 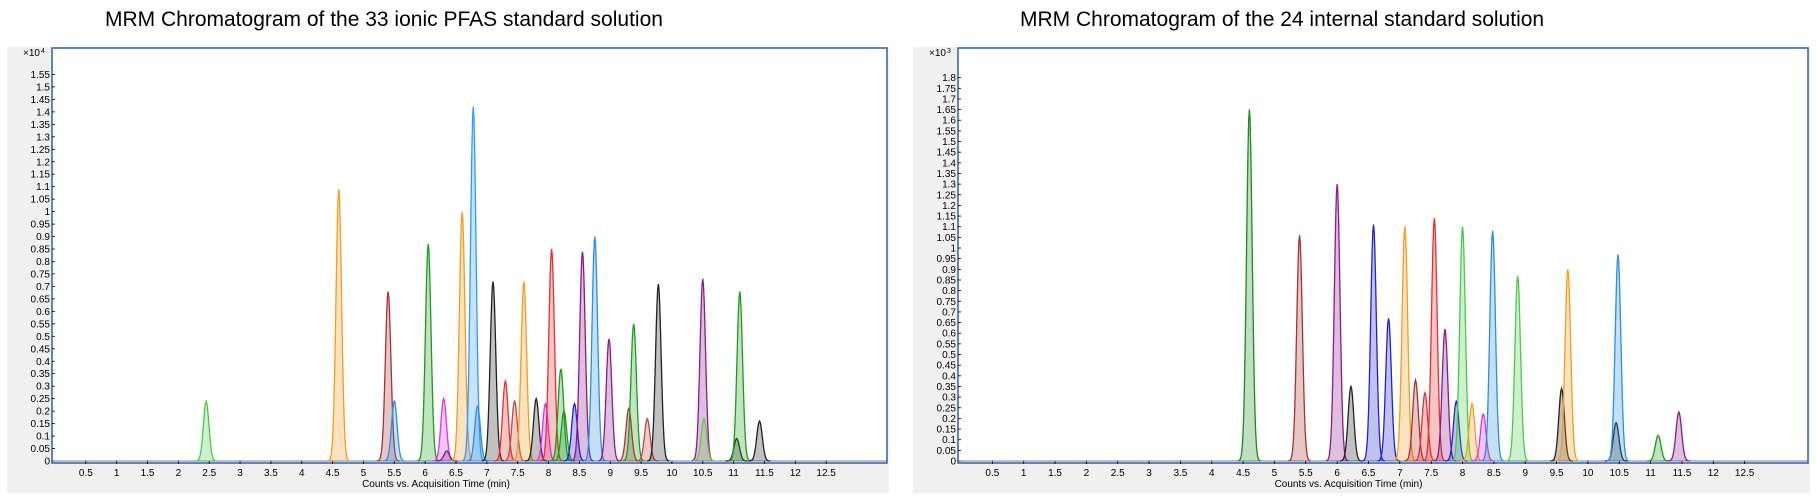 I want to click on y-tick-label: 0.1, so click(x=949, y=440).